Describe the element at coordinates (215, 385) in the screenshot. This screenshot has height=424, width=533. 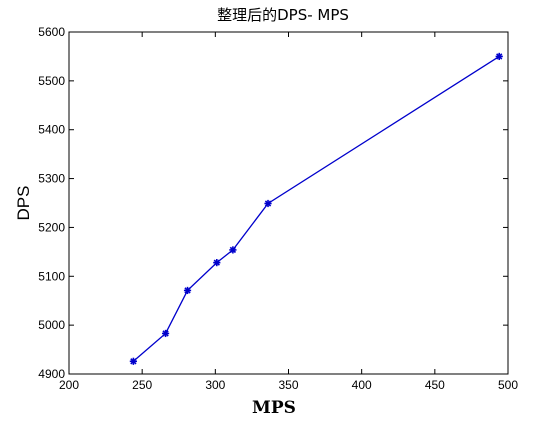
I see `x-tick-label: 300` at that location.